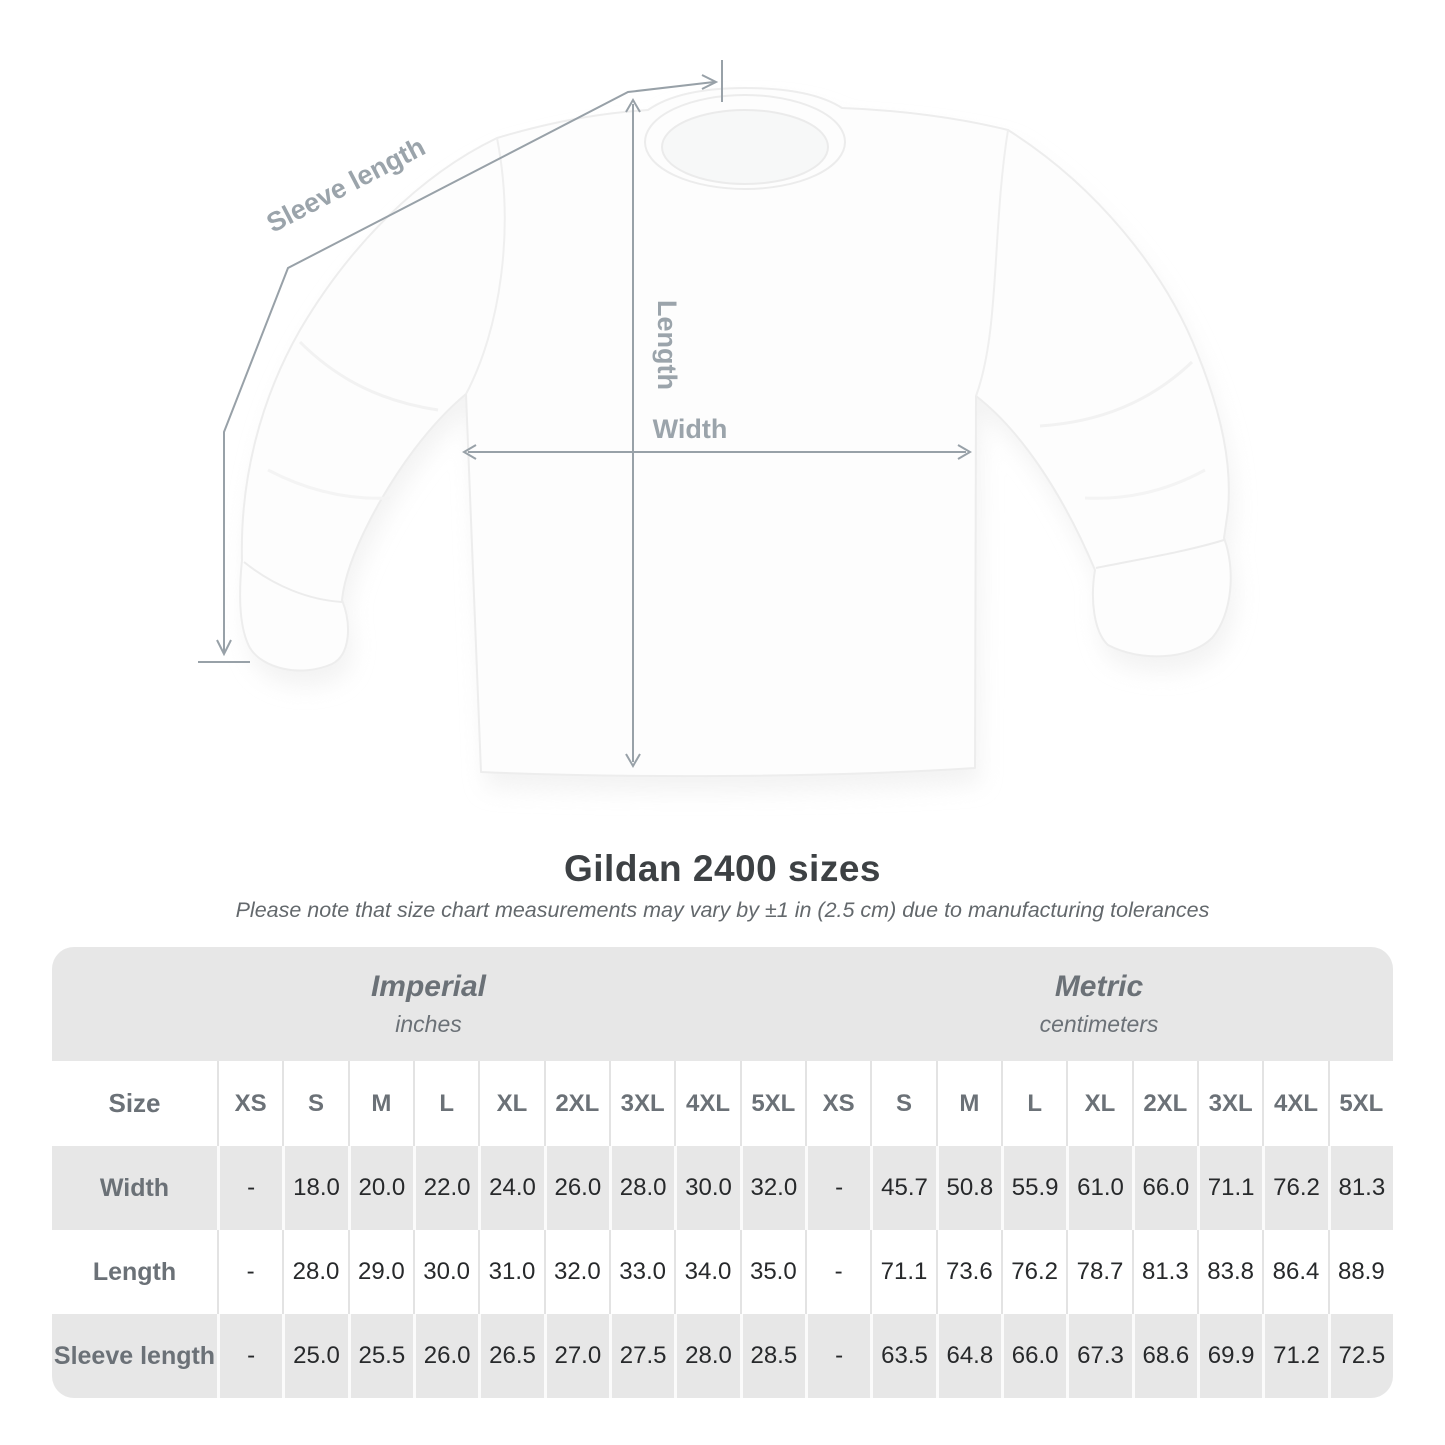 This screenshot has height=1445, width=1445. Describe the element at coordinates (511, 1188) in the screenshot. I see `table-cell: 24.0` at that location.